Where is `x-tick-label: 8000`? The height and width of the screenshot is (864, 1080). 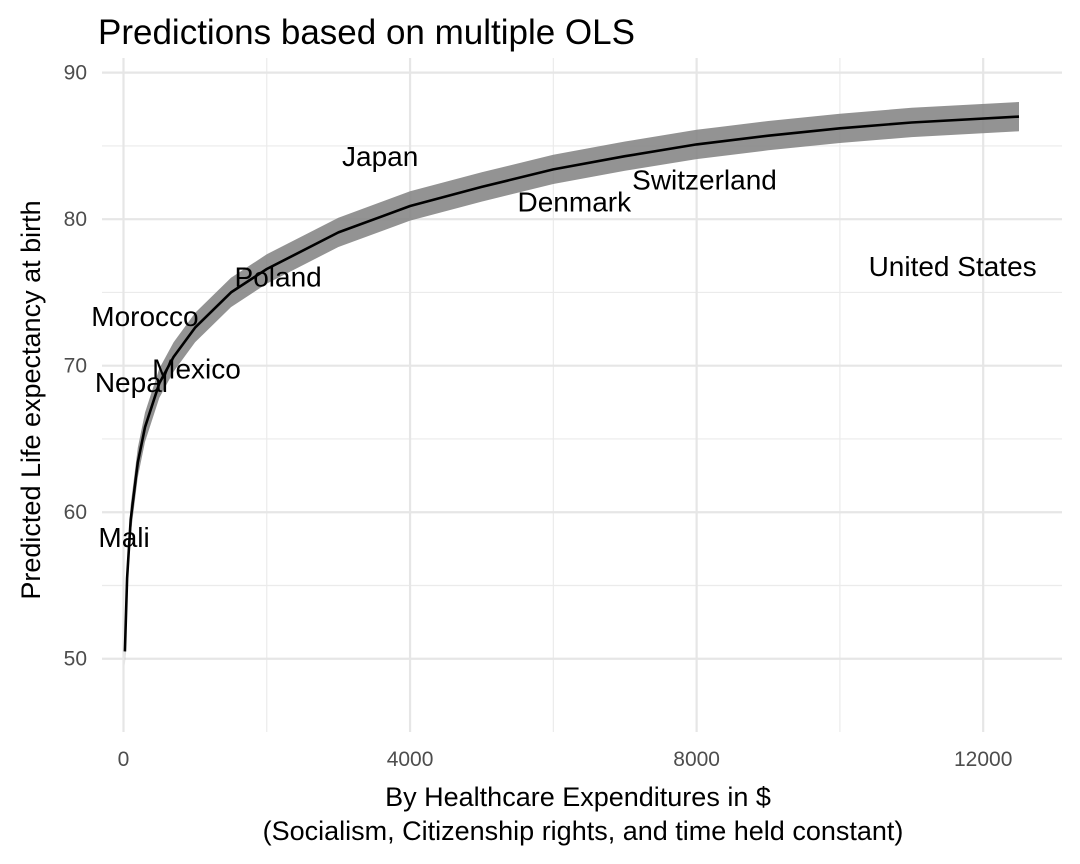
x-tick-label: 8000 is located at coordinates (696, 759).